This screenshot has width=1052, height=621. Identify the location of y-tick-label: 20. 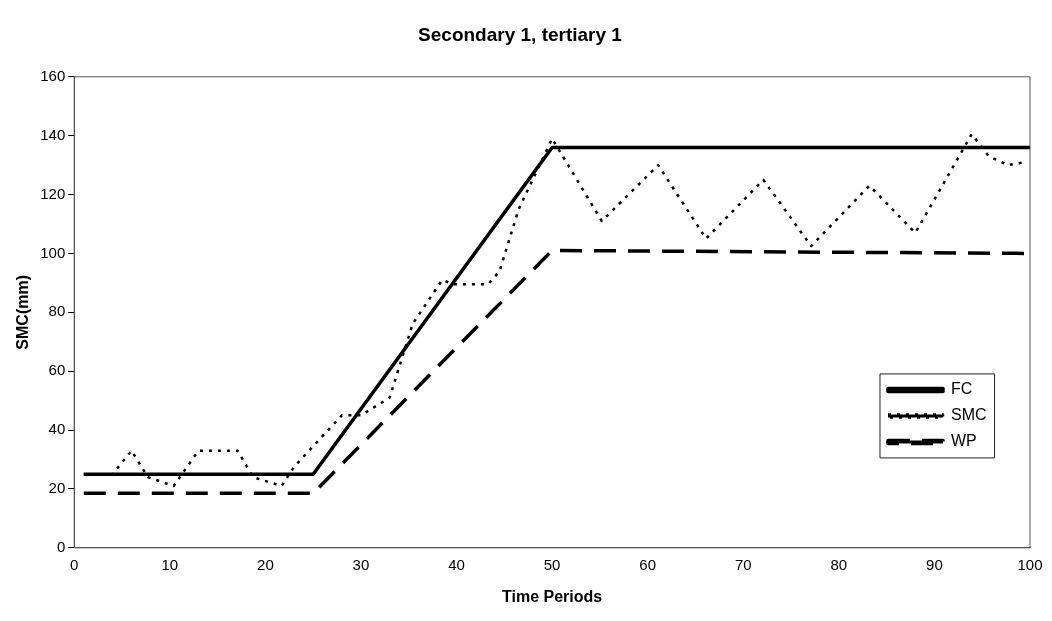
(57, 488).